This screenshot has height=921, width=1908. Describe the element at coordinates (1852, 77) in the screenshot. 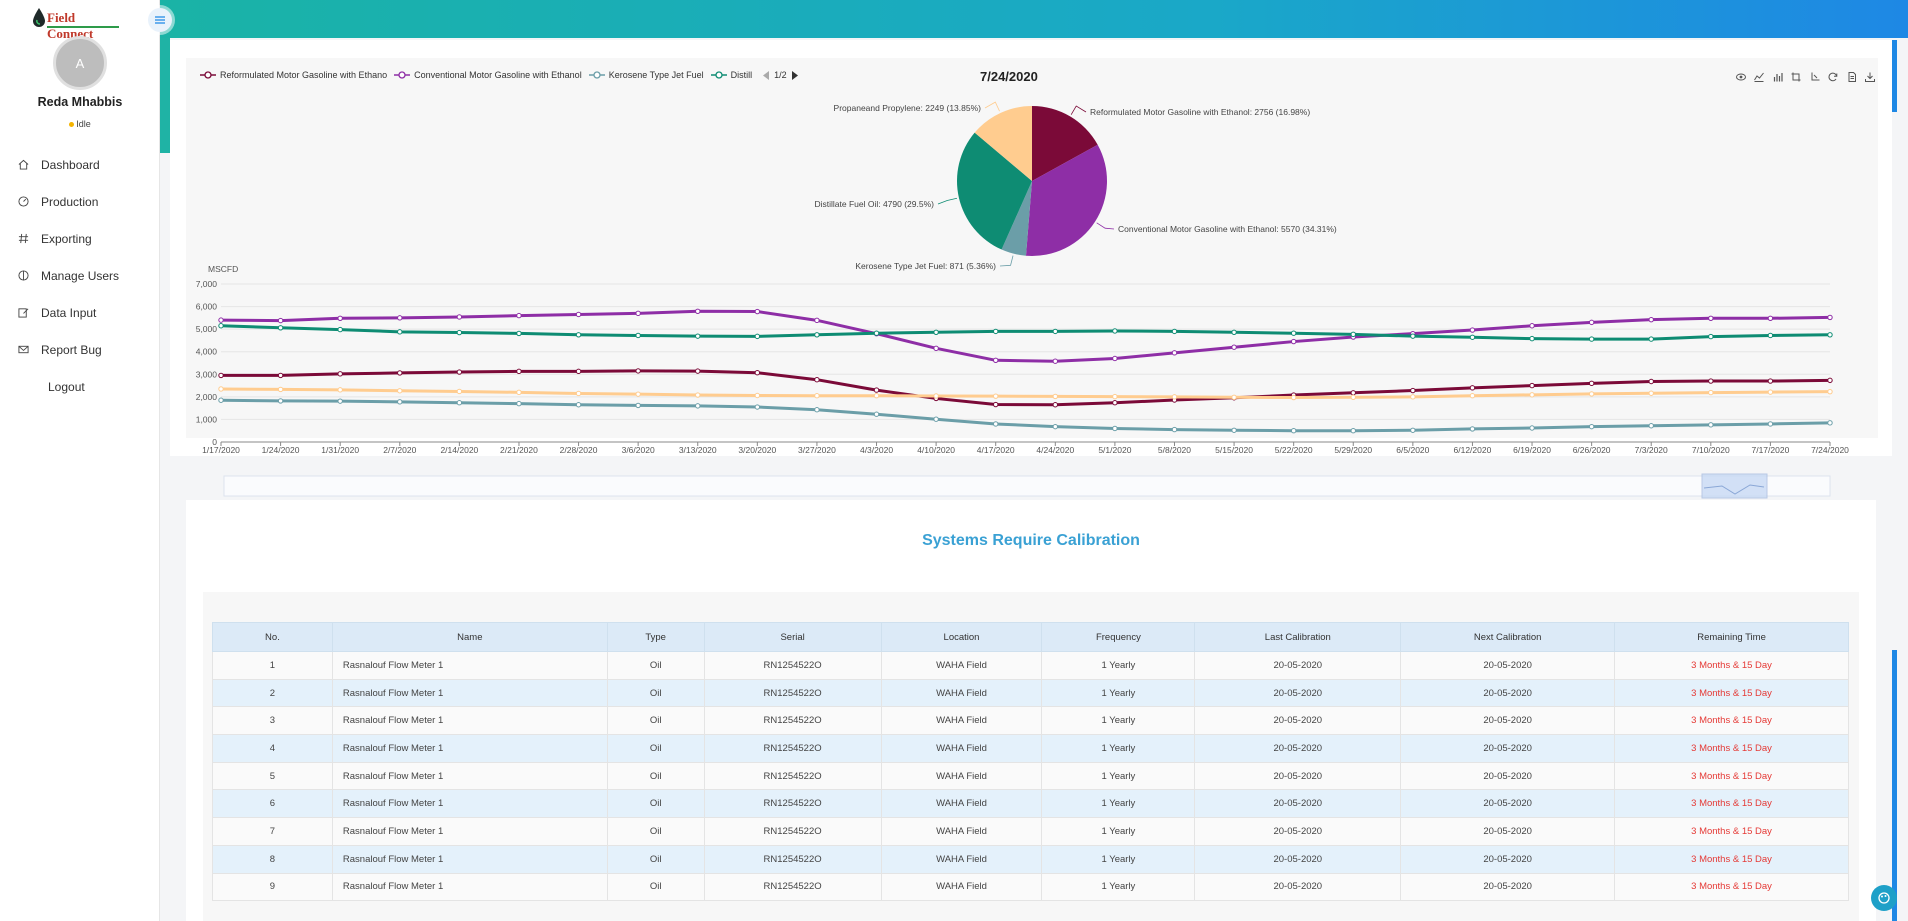

I see `document-icon` at that location.